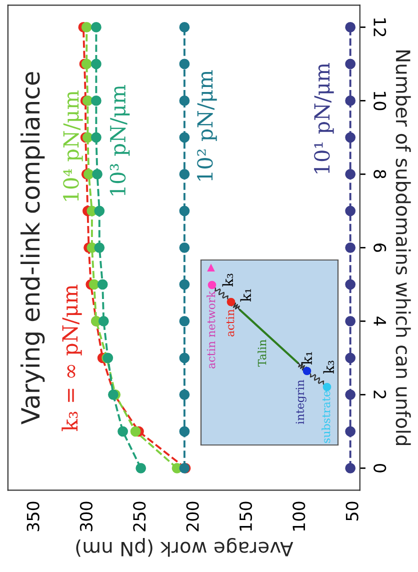 This screenshot has width=418, height=572. What do you see at coordinates (207, 125) in the screenshot?
I see `text: 10² pN/μm` at bounding box center [207, 125].